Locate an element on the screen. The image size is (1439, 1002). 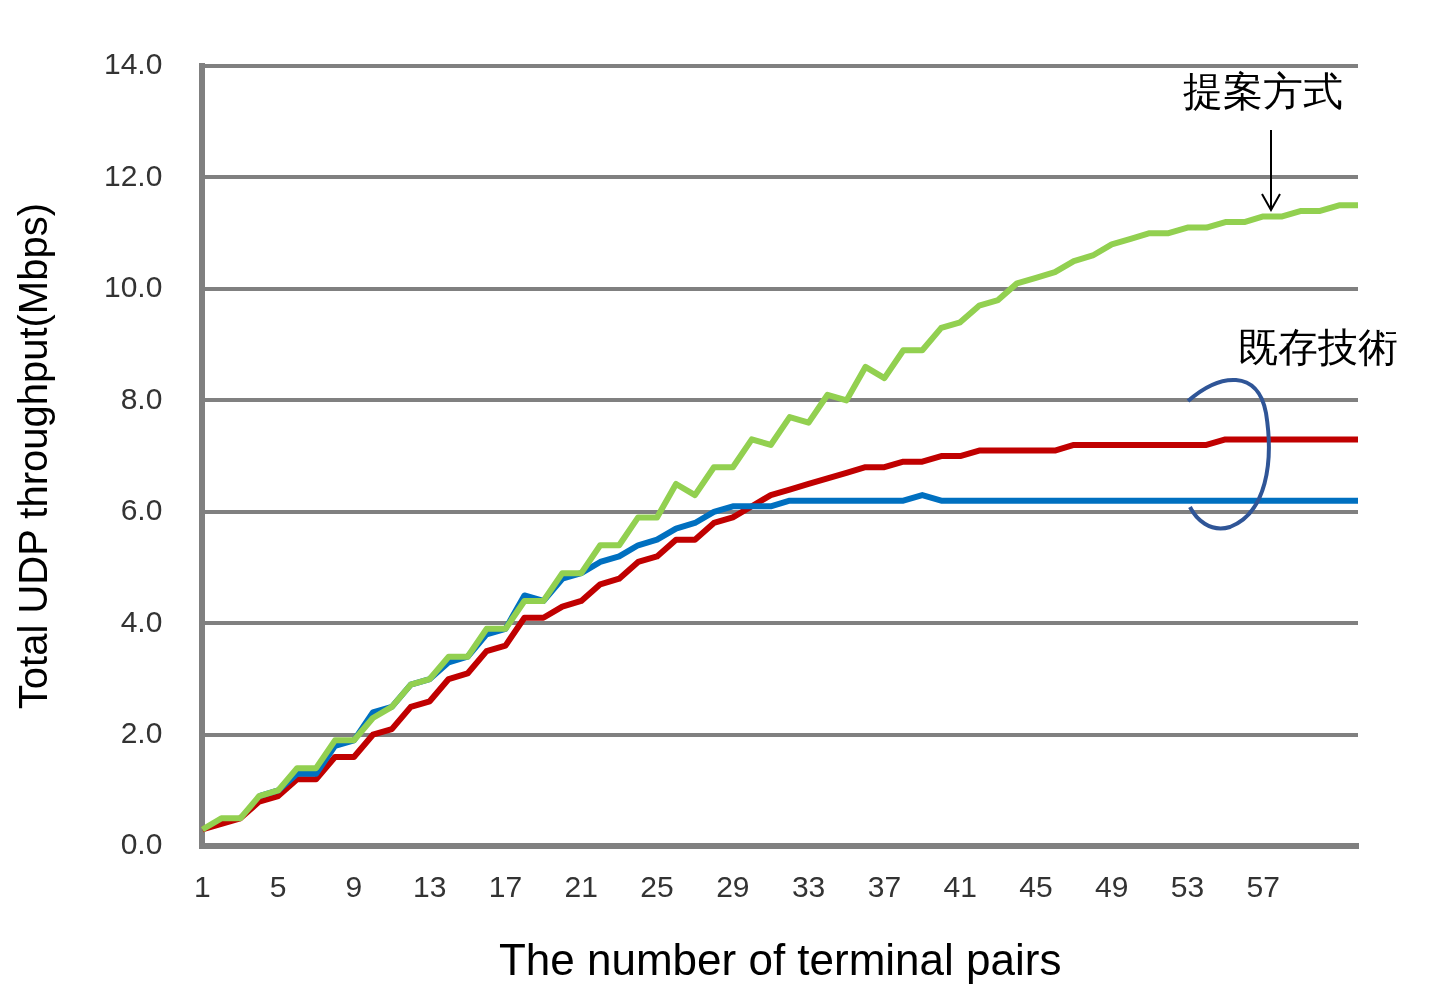
y-tick-label: 12.0 is located at coordinates (133, 175).